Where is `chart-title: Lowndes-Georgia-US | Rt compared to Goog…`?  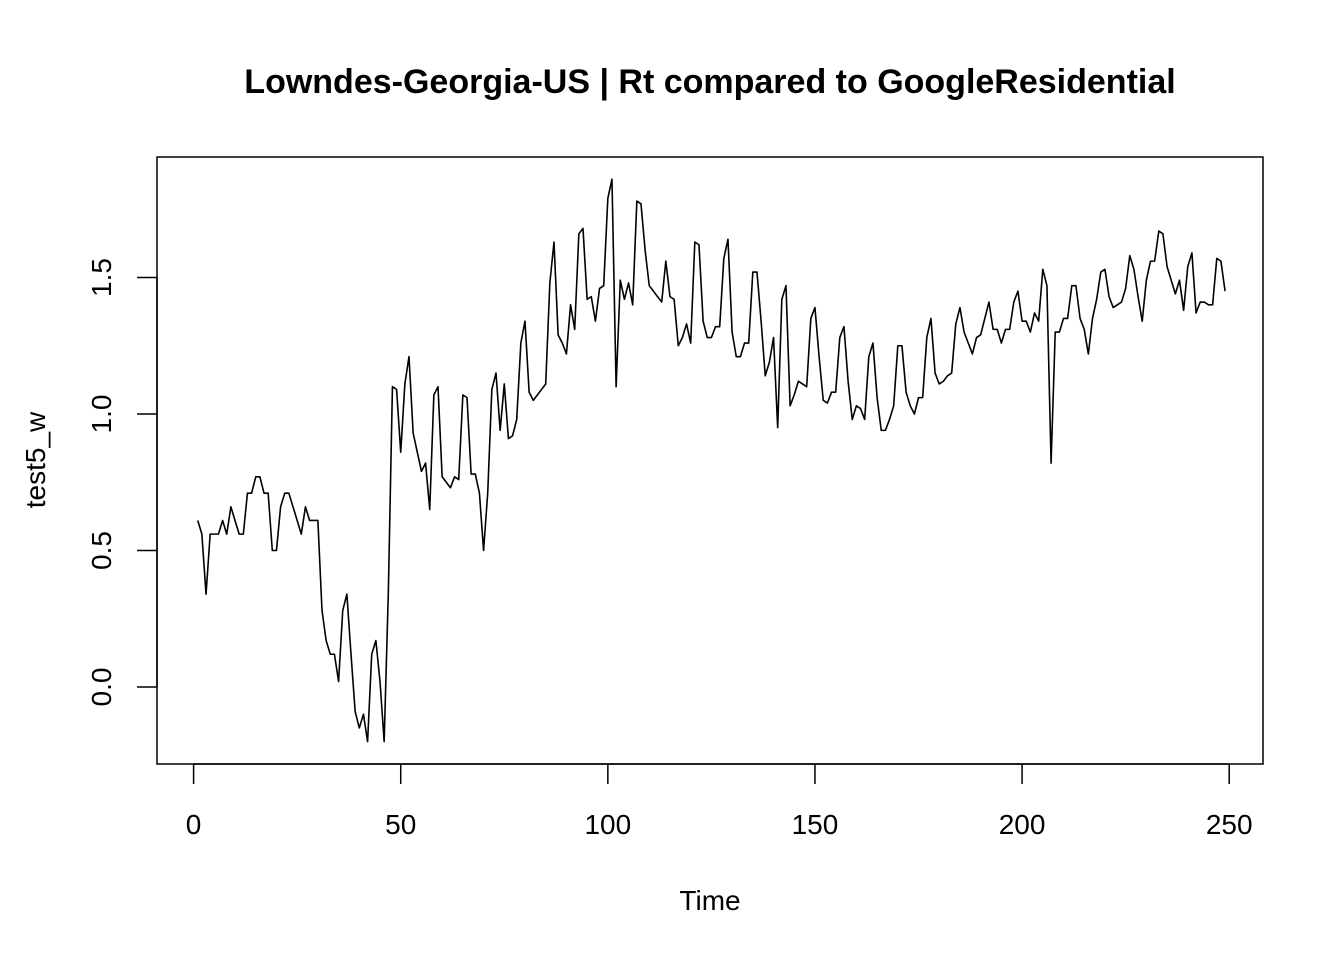
chart-title: Lowndes-Georgia-US | Rt compared to Goog… is located at coordinates (709, 82).